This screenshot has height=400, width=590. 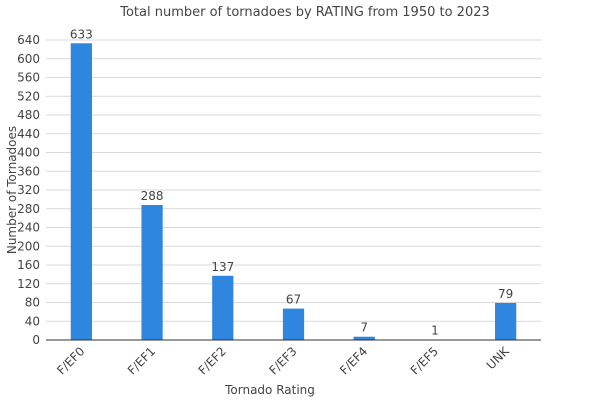 I want to click on x-tick-label: F/EF2, so click(x=212, y=360).